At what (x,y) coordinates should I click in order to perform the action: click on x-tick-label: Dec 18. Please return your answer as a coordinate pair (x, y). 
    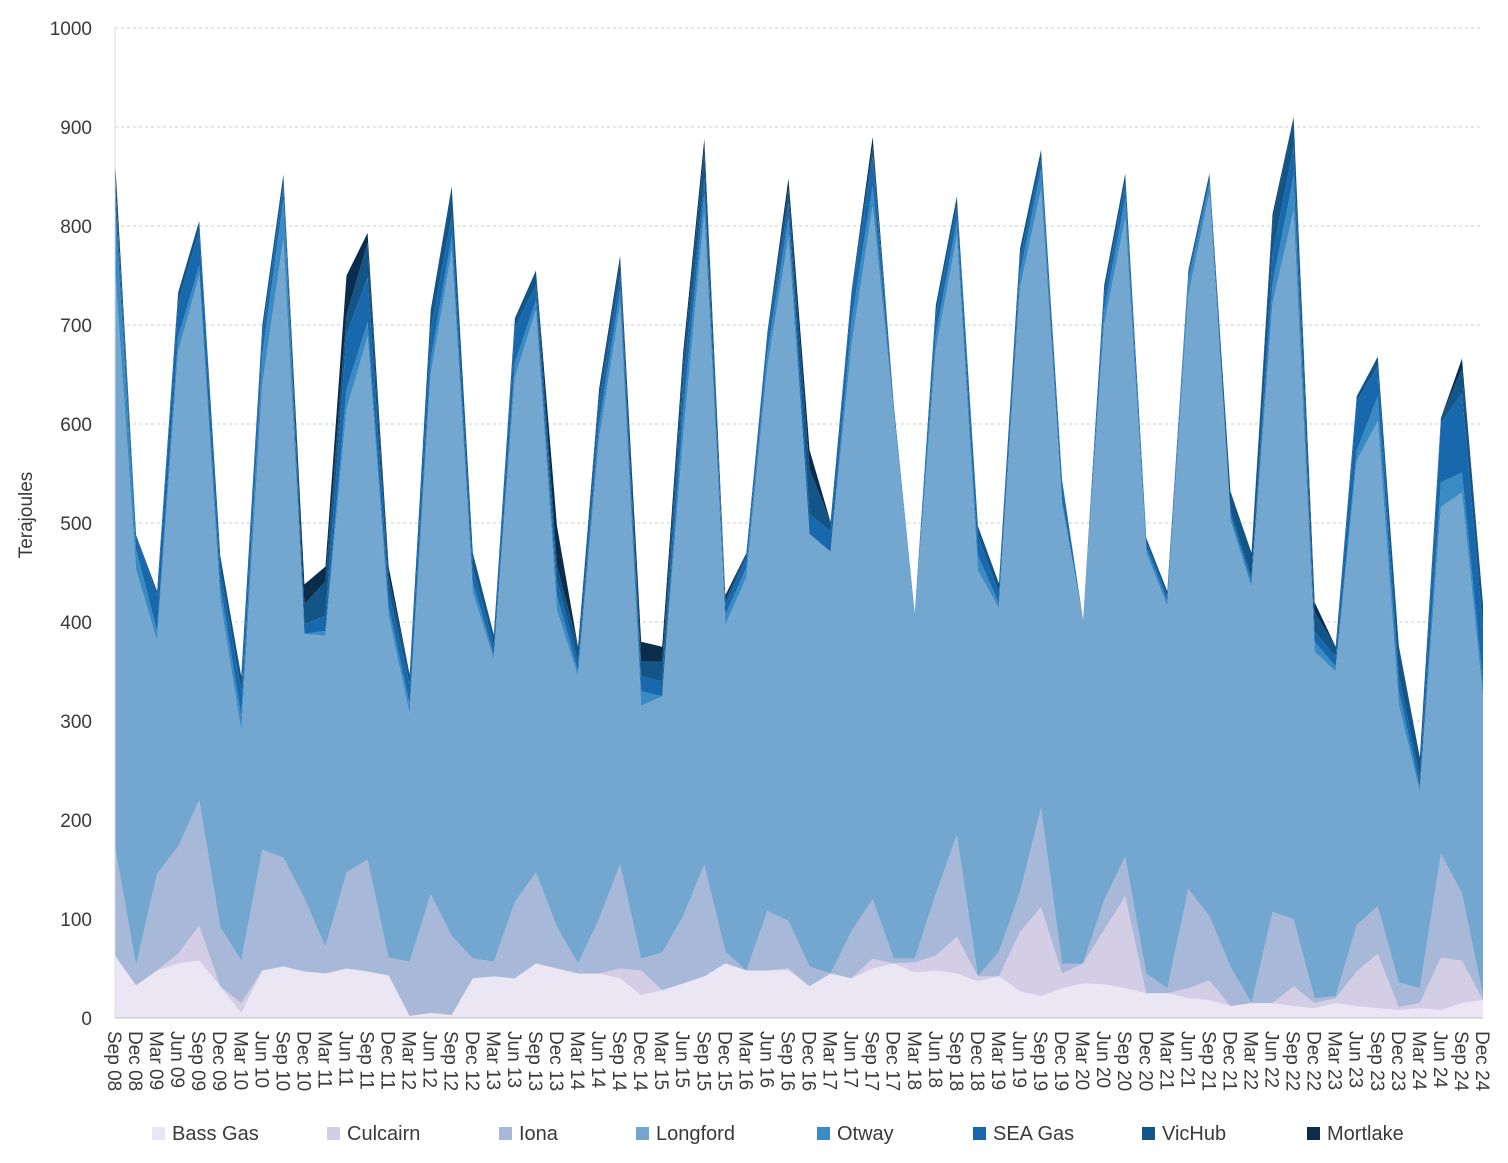
    Looking at the image, I should click on (976, 1061).